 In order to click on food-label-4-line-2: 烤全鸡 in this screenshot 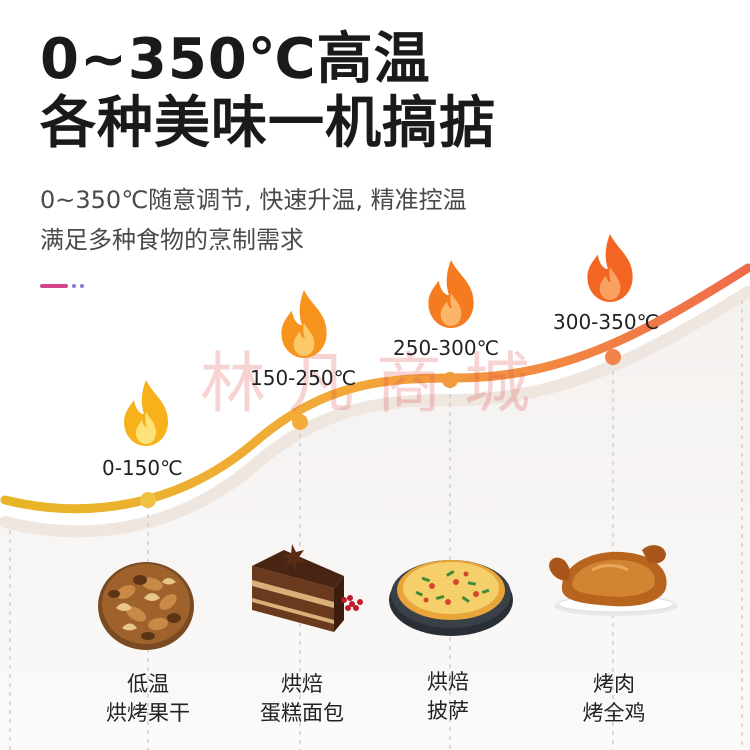, I will do `click(614, 713)`.